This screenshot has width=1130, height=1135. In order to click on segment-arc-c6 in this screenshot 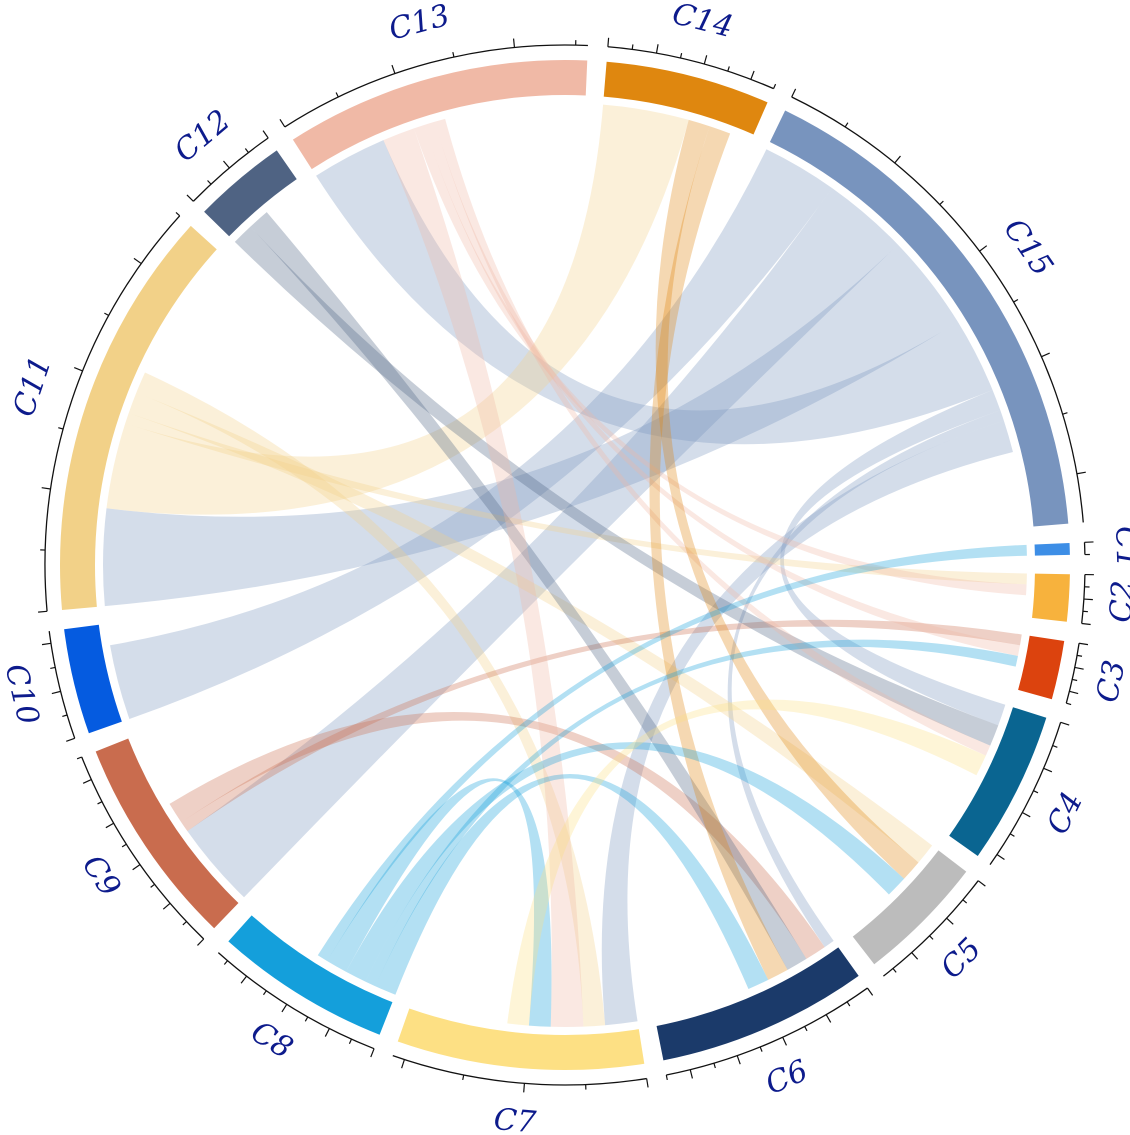, I will do `click(757, 1004)`.